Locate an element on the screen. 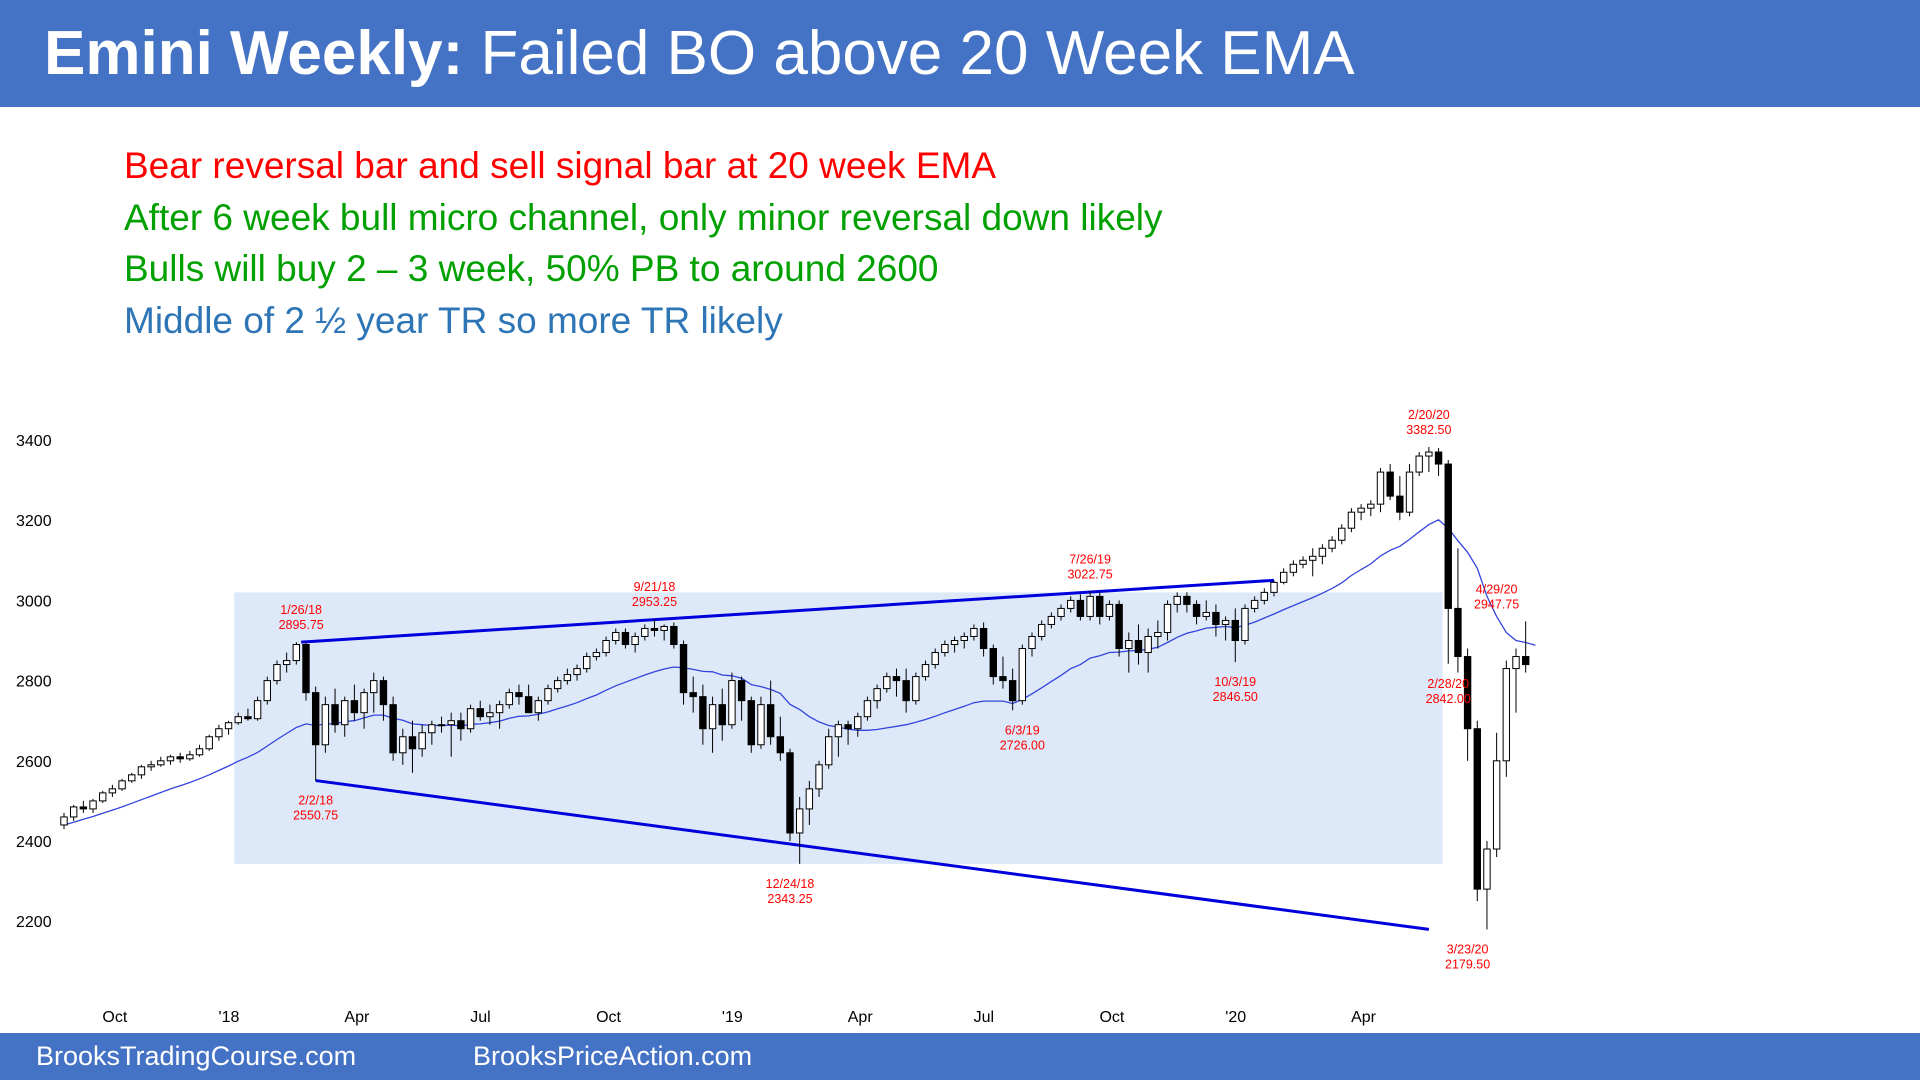  y-tick-label: 3200 is located at coordinates (34, 521).